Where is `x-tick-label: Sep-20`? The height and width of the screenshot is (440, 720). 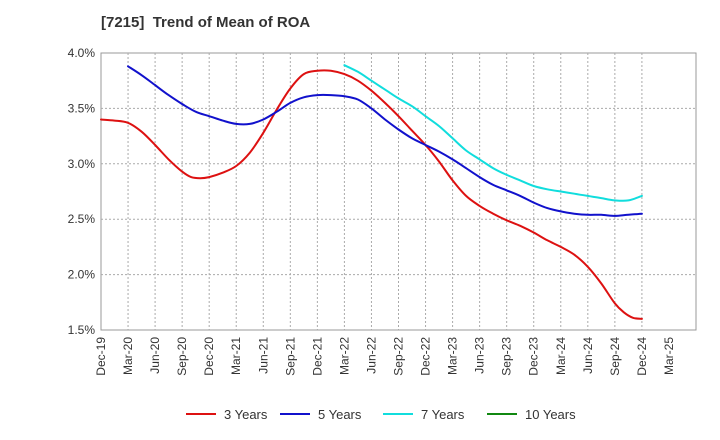
x-tick-label: Sep-20 is located at coordinates (182, 356).